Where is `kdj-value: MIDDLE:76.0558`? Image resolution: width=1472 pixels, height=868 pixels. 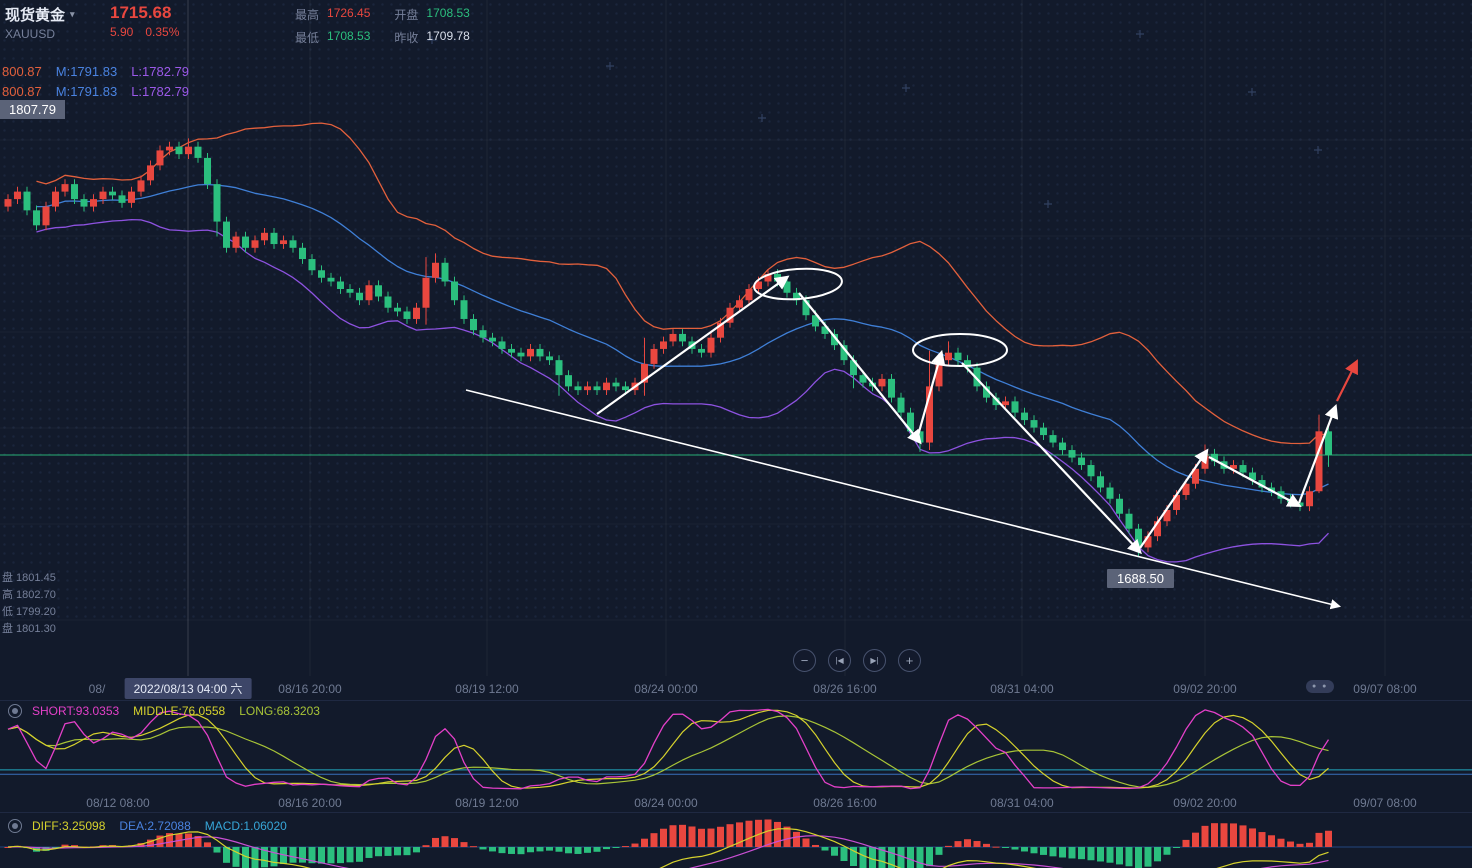
kdj-value: MIDDLE:76.0558 is located at coordinates (179, 711).